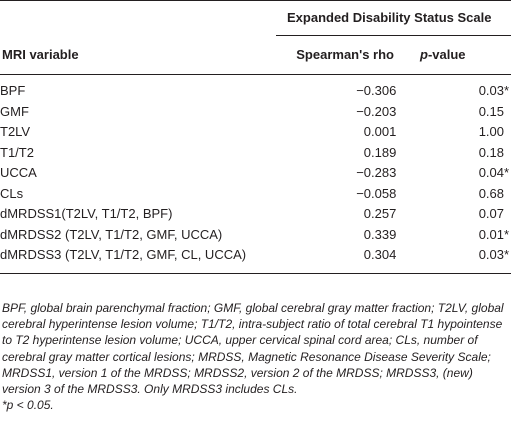 The image size is (511, 422). Describe the element at coordinates (380, 131) in the screenshot. I see `cell-rho: 0.001` at that location.